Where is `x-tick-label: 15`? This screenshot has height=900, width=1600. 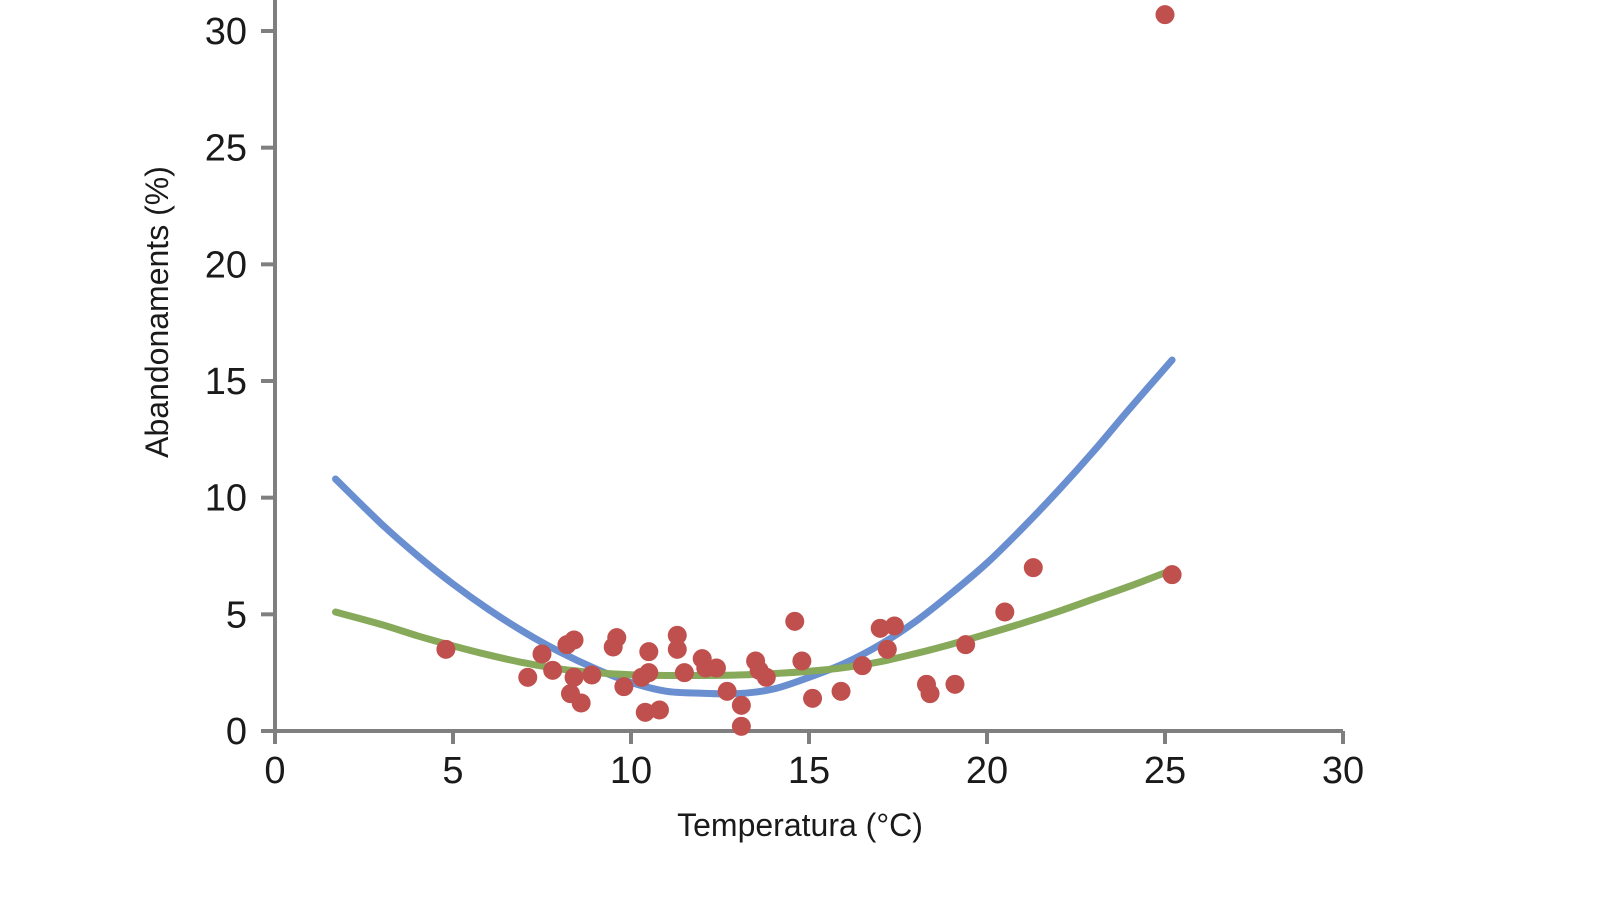
x-tick-label: 15 is located at coordinates (809, 771).